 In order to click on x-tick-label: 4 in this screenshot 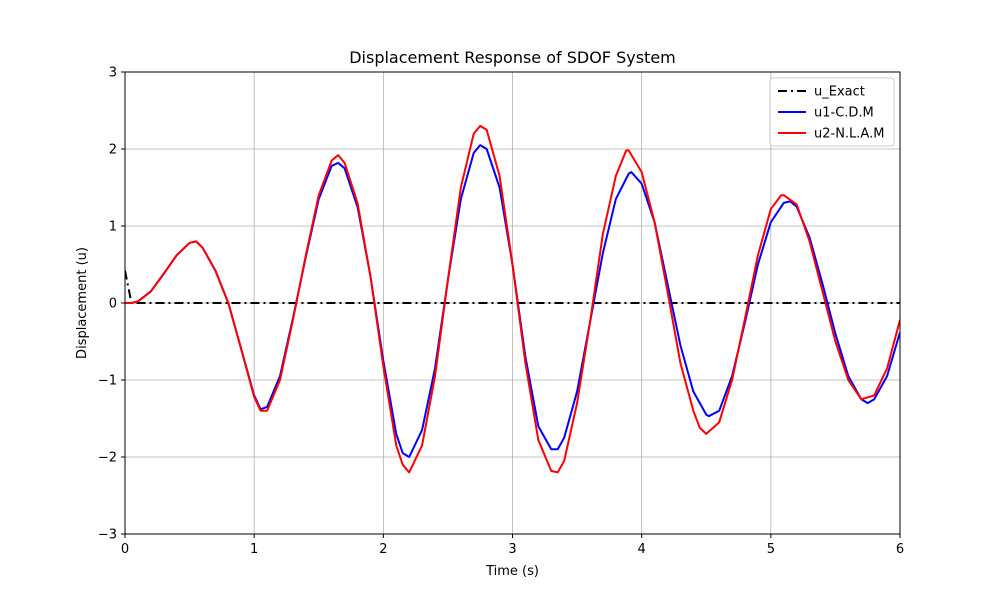, I will do `click(642, 549)`.